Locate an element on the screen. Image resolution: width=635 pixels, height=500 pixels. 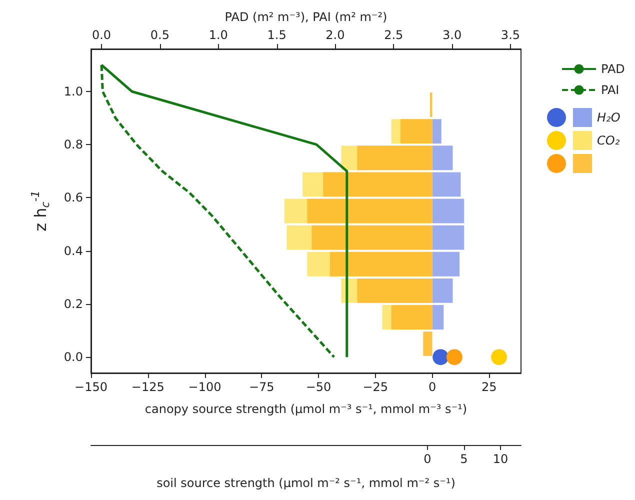
legend-label: PAD is located at coordinates (613, 69).